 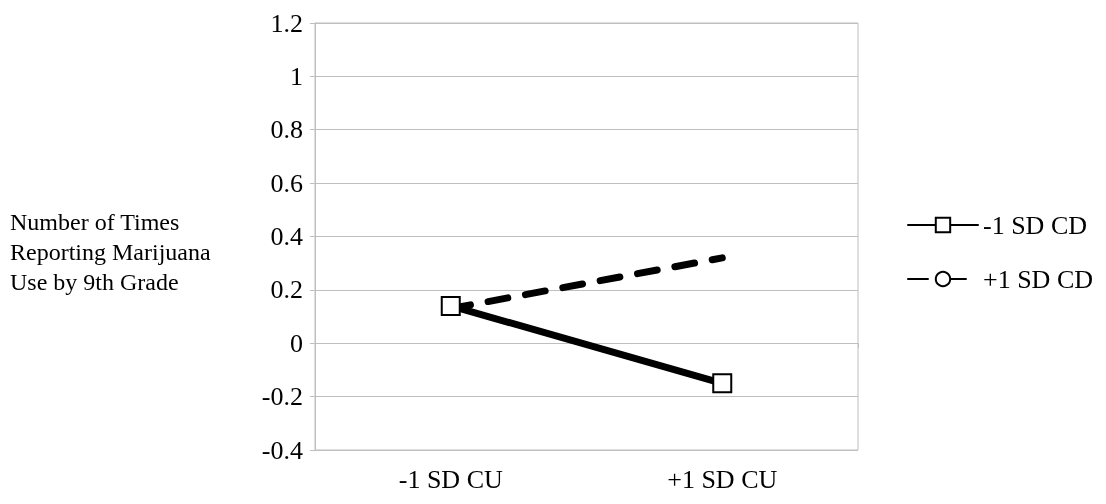 I want to click on y-tick-label: 0.4, so click(x=286, y=236).